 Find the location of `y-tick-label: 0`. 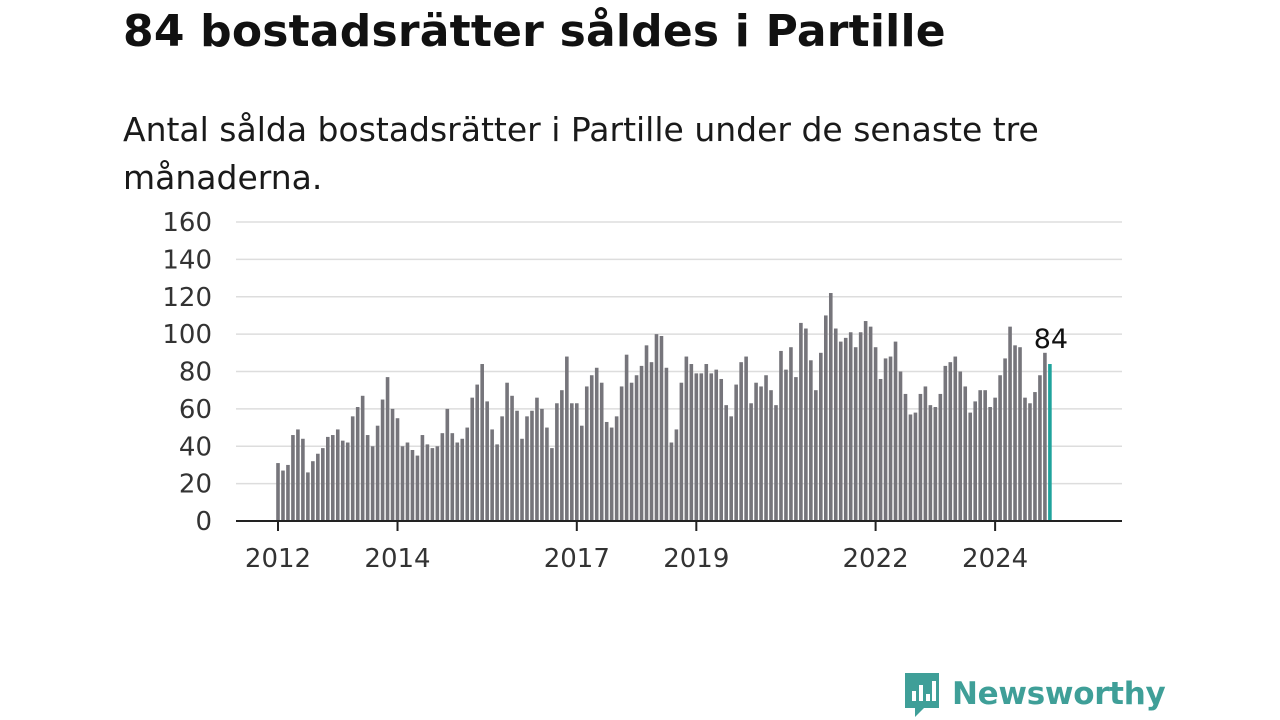

y-tick-label: 0 is located at coordinates (203, 522).